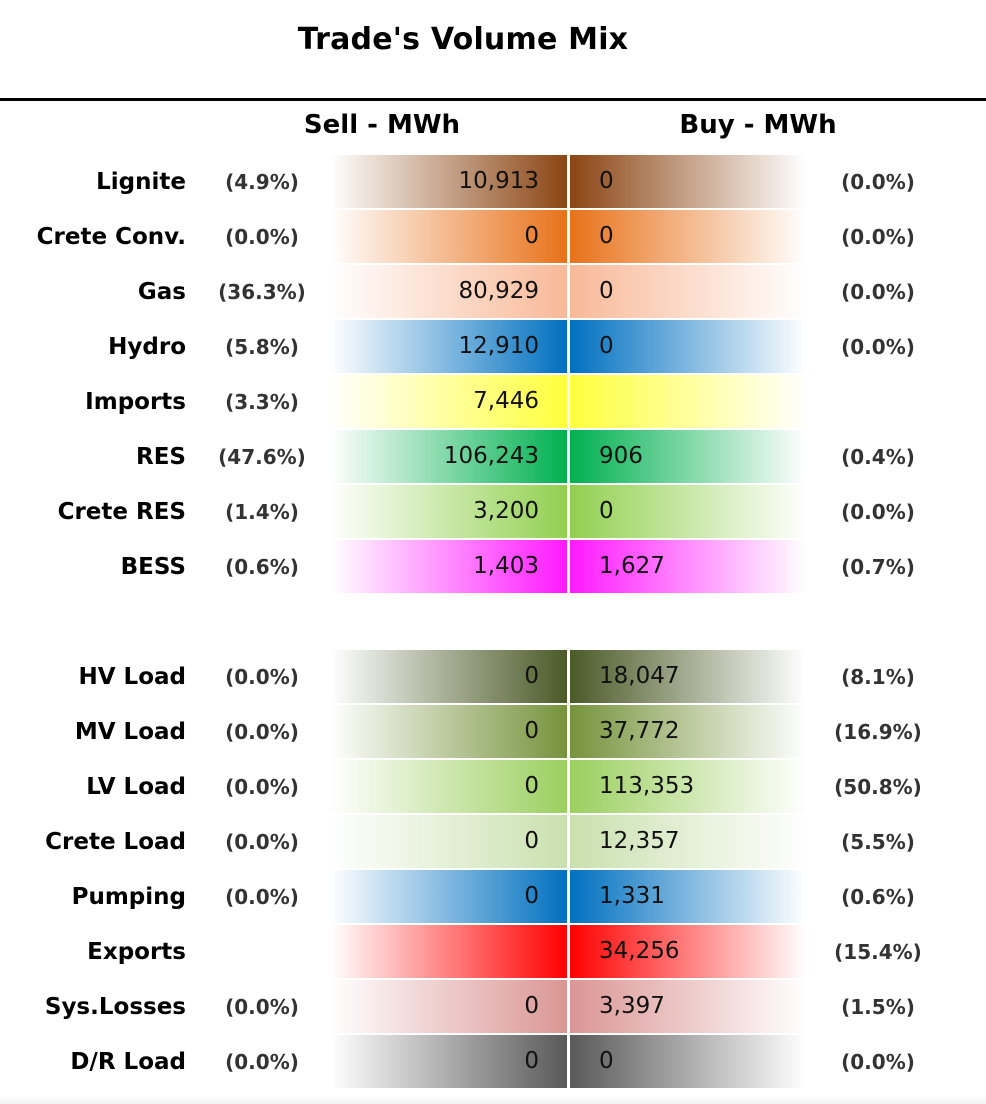 Image resolution: width=986 pixels, height=1104 pixels. Describe the element at coordinates (878, 787) in the screenshot. I see `buy-percent: (50.8%)` at that location.